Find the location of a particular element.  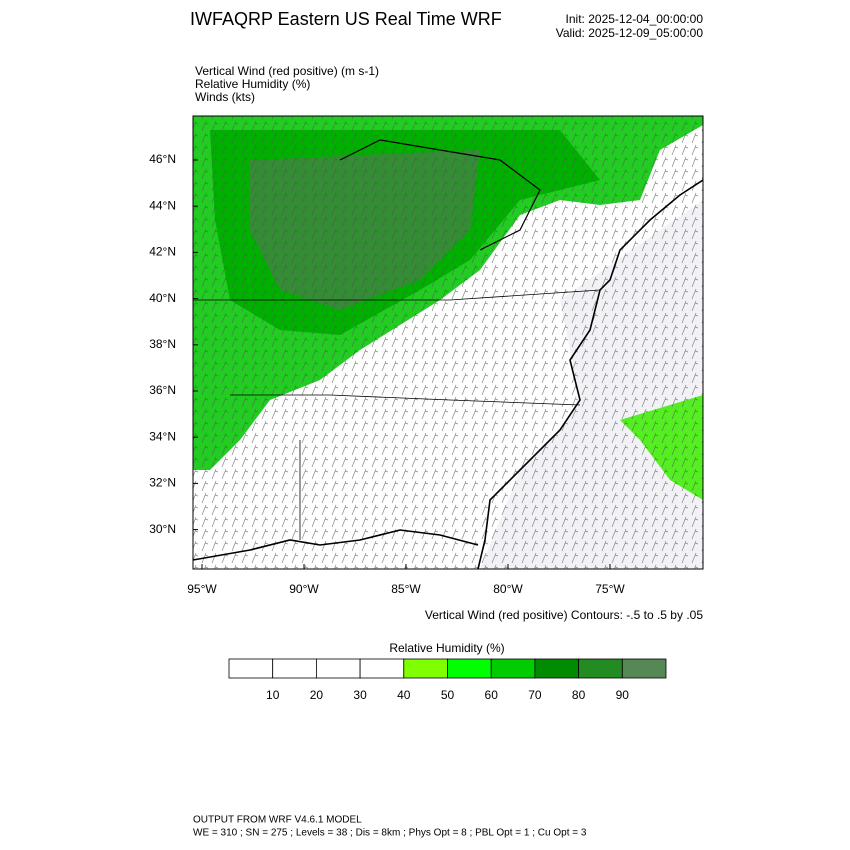

lon-label: 95°W is located at coordinates (202, 589).